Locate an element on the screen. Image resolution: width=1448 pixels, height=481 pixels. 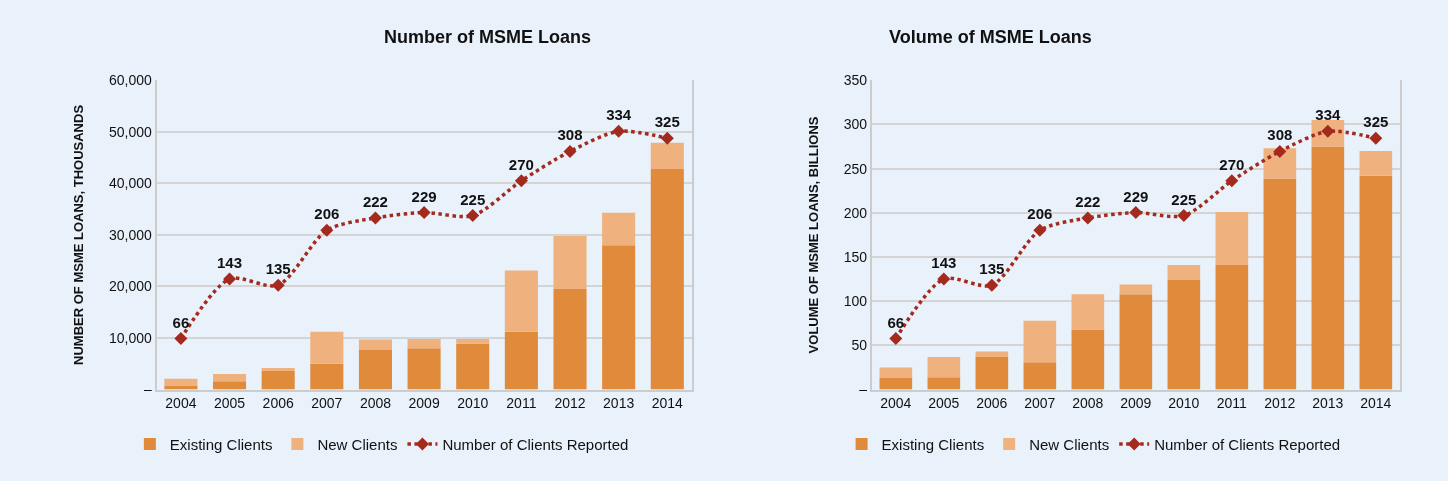
data-label: 143 is located at coordinates (944, 263).